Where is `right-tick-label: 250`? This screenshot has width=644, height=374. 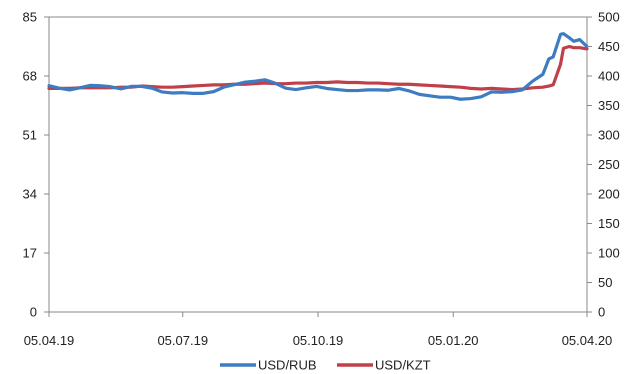 right-tick-label: 250 is located at coordinates (609, 164).